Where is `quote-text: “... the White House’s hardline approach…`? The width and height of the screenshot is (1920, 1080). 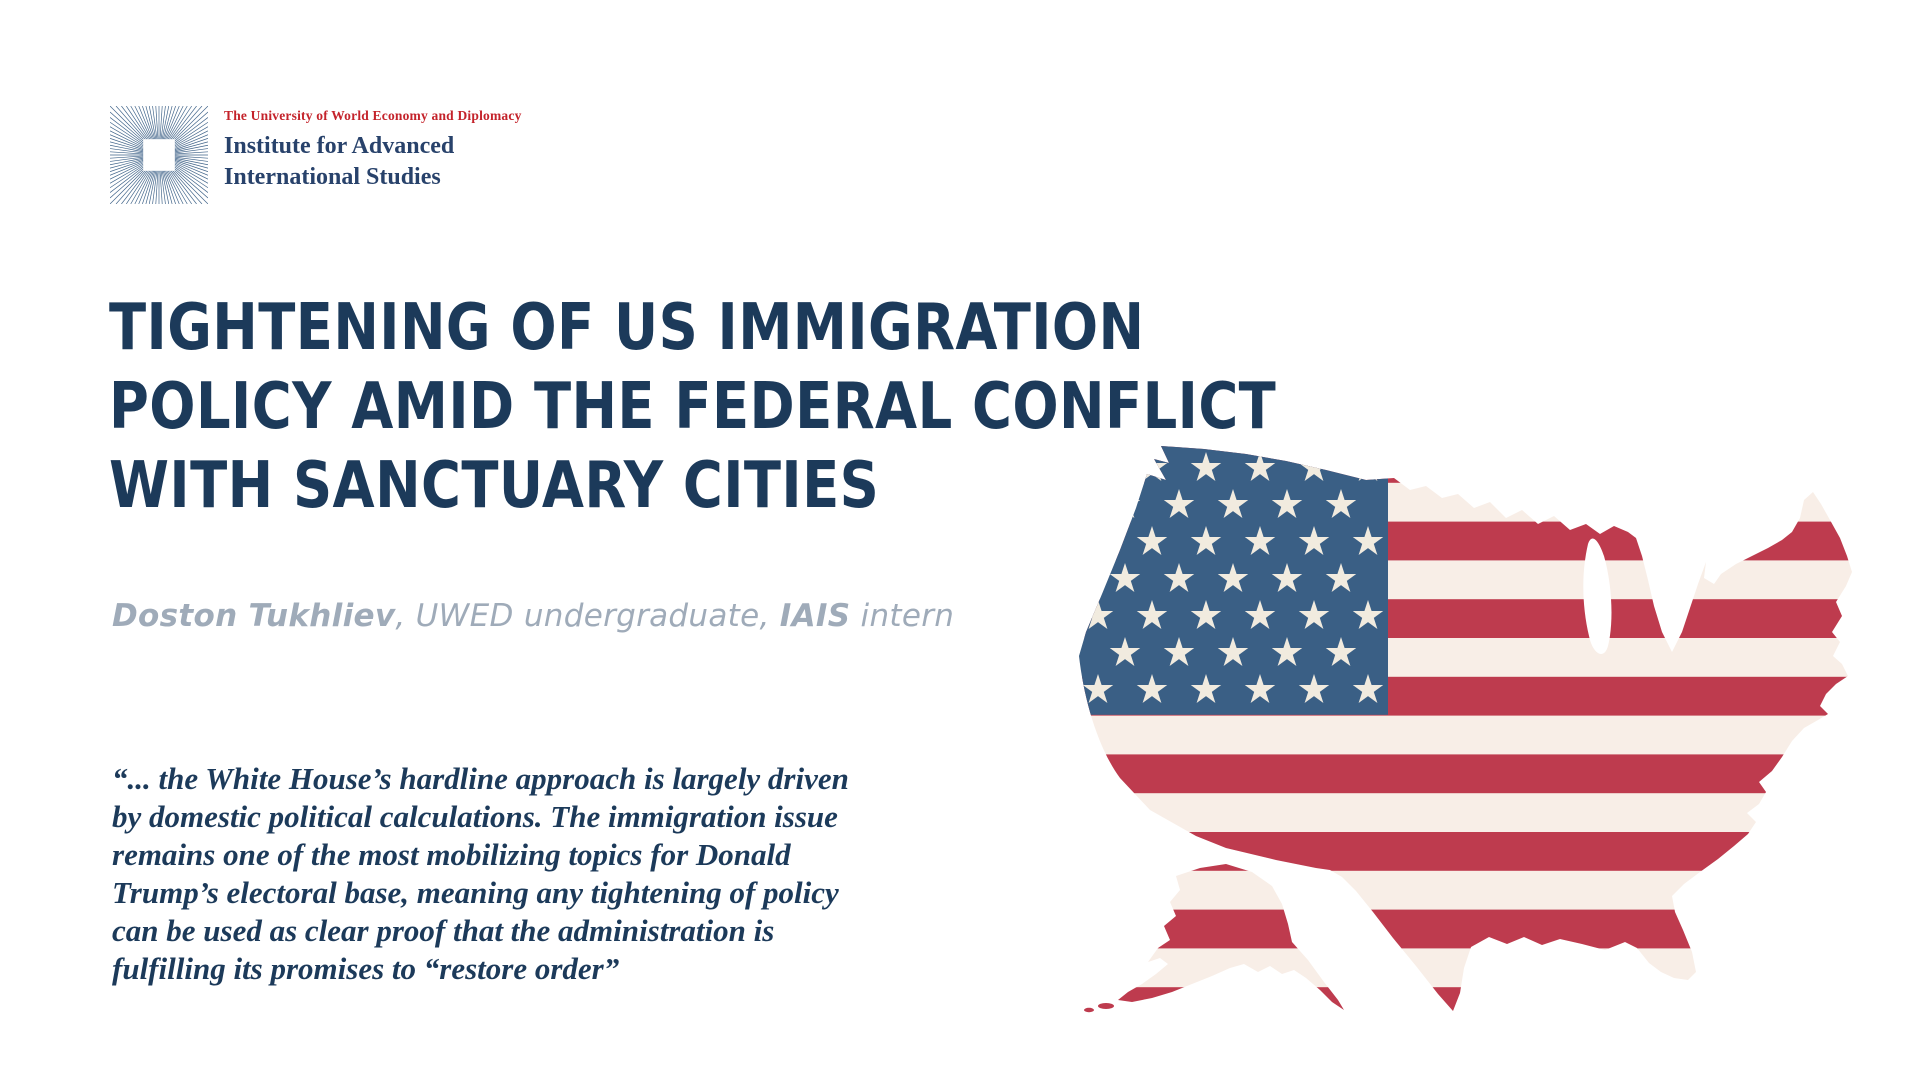
quote-text: “... the White House’s hardline approach… is located at coordinates (480, 873).